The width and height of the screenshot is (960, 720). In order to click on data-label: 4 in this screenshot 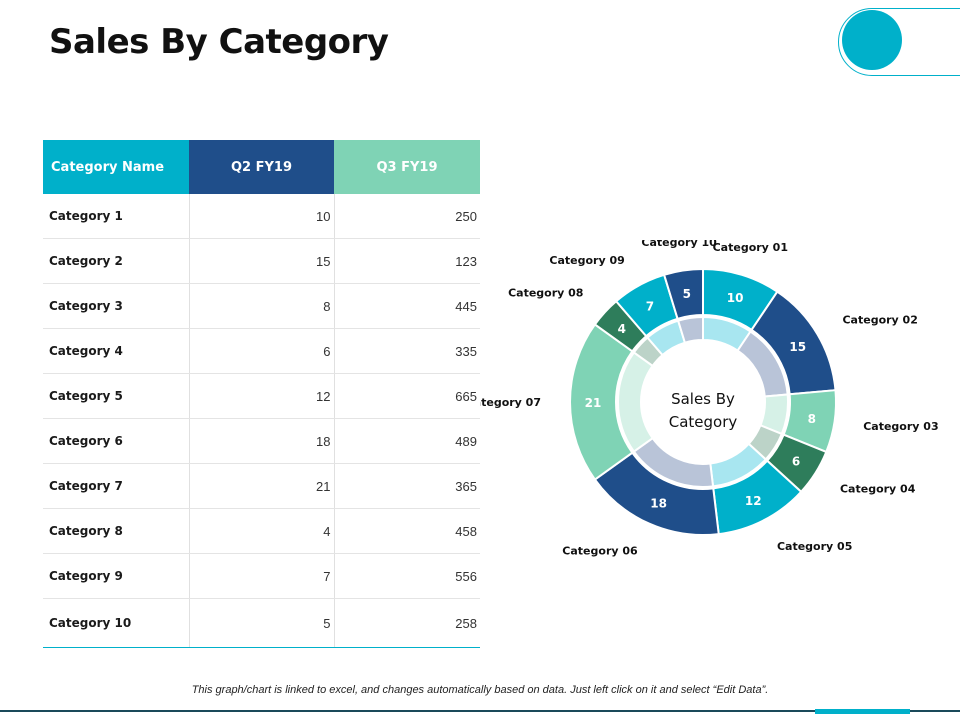, I will do `click(622, 329)`.